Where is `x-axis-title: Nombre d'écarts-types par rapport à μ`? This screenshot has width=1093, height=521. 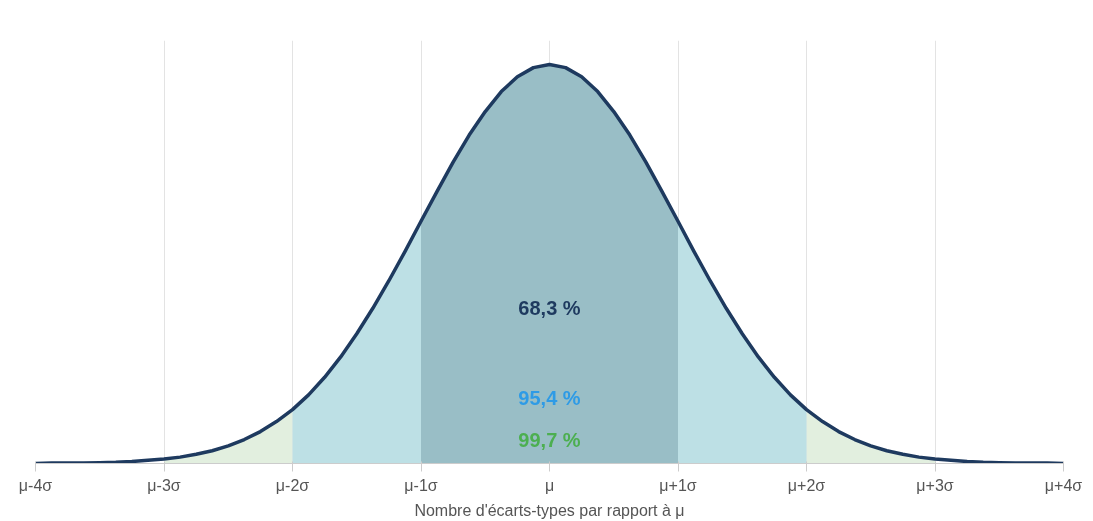 x-axis-title: Nombre d'écarts-types par rapport à μ is located at coordinates (549, 510).